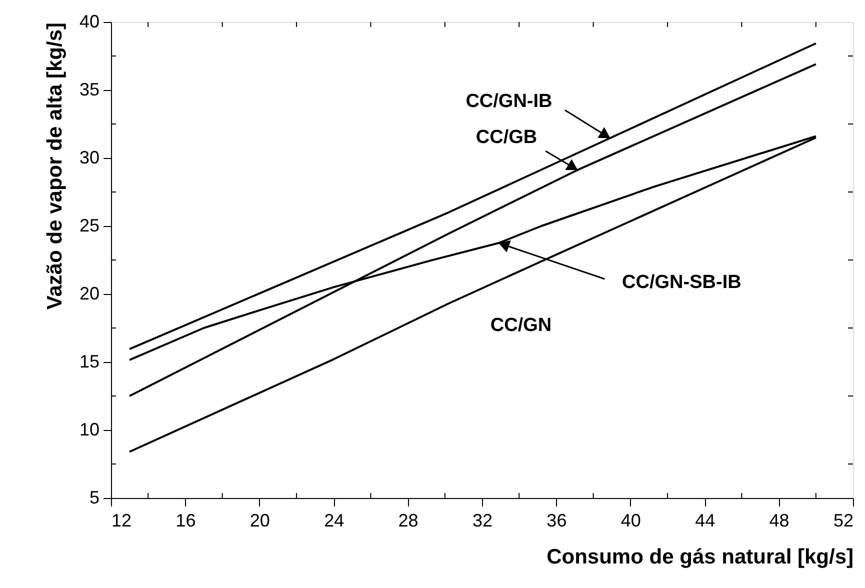 The image size is (865, 588). Describe the element at coordinates (89, 430) in the screenshot. I see `y-tick-label: 10` at that location.